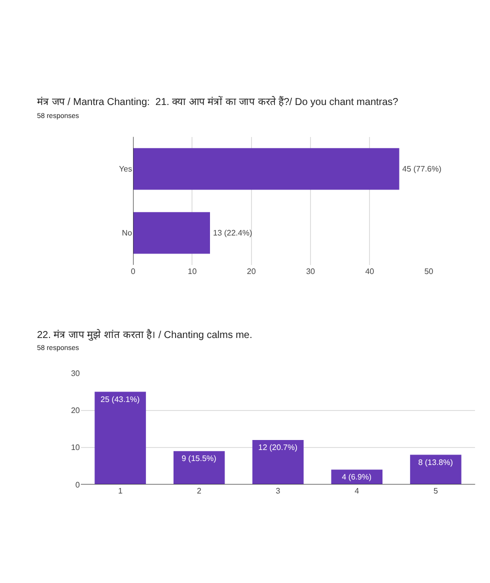 Image resolution: width=490 pixels, height=583 pixels. What do you see at coordinates (370, 271) in the screenshot?
I see `x-tick-label: 40` at bounding box center [370, 271].